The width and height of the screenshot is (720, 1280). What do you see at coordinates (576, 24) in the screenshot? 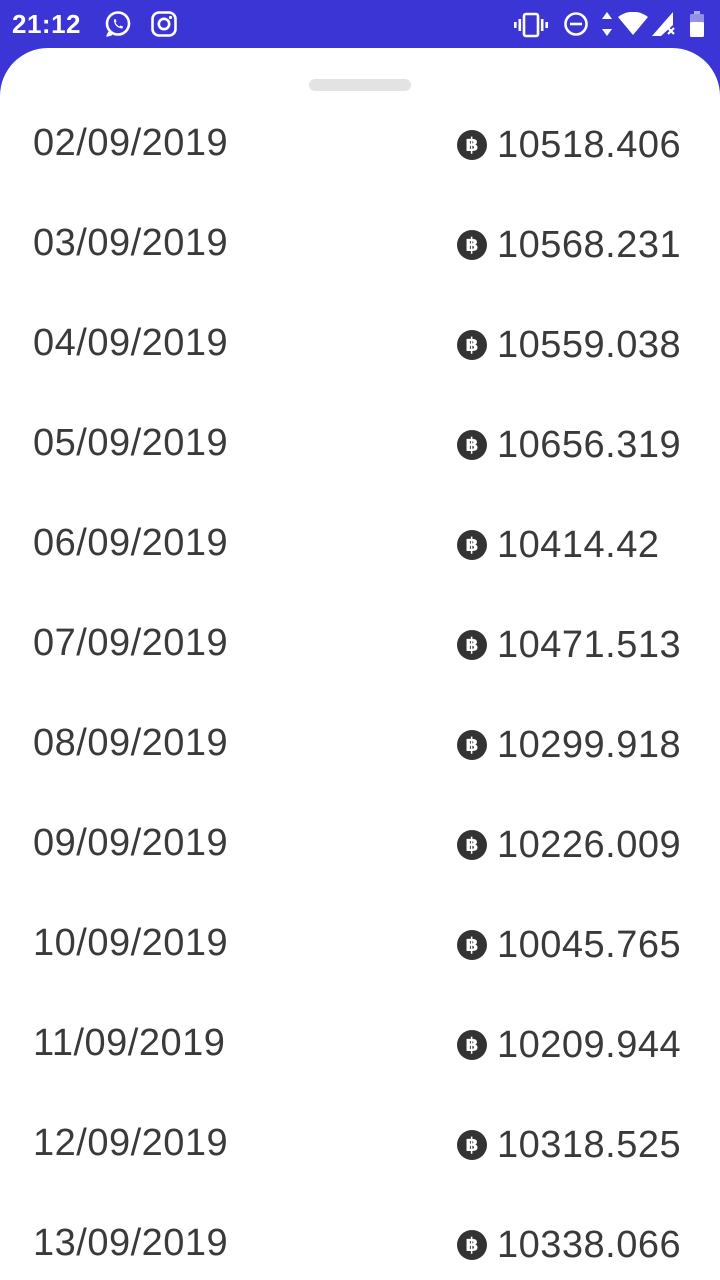
I see `do-not-disturb-icon` at bounding box center [576, 24].